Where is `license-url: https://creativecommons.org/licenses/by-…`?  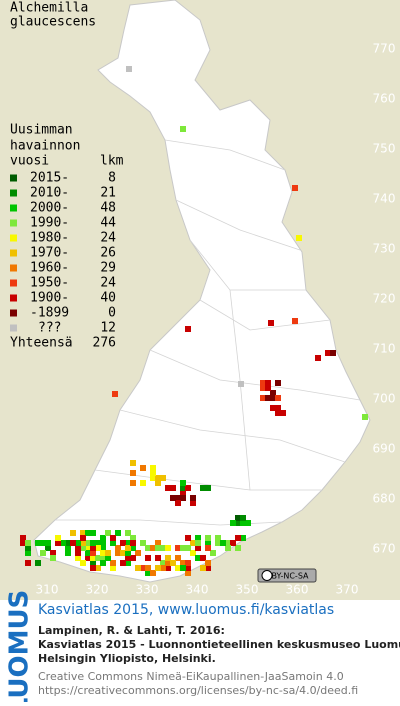 license-url: https://creativecommons.org/licenses/by-… is located at coordinates (198, 690).